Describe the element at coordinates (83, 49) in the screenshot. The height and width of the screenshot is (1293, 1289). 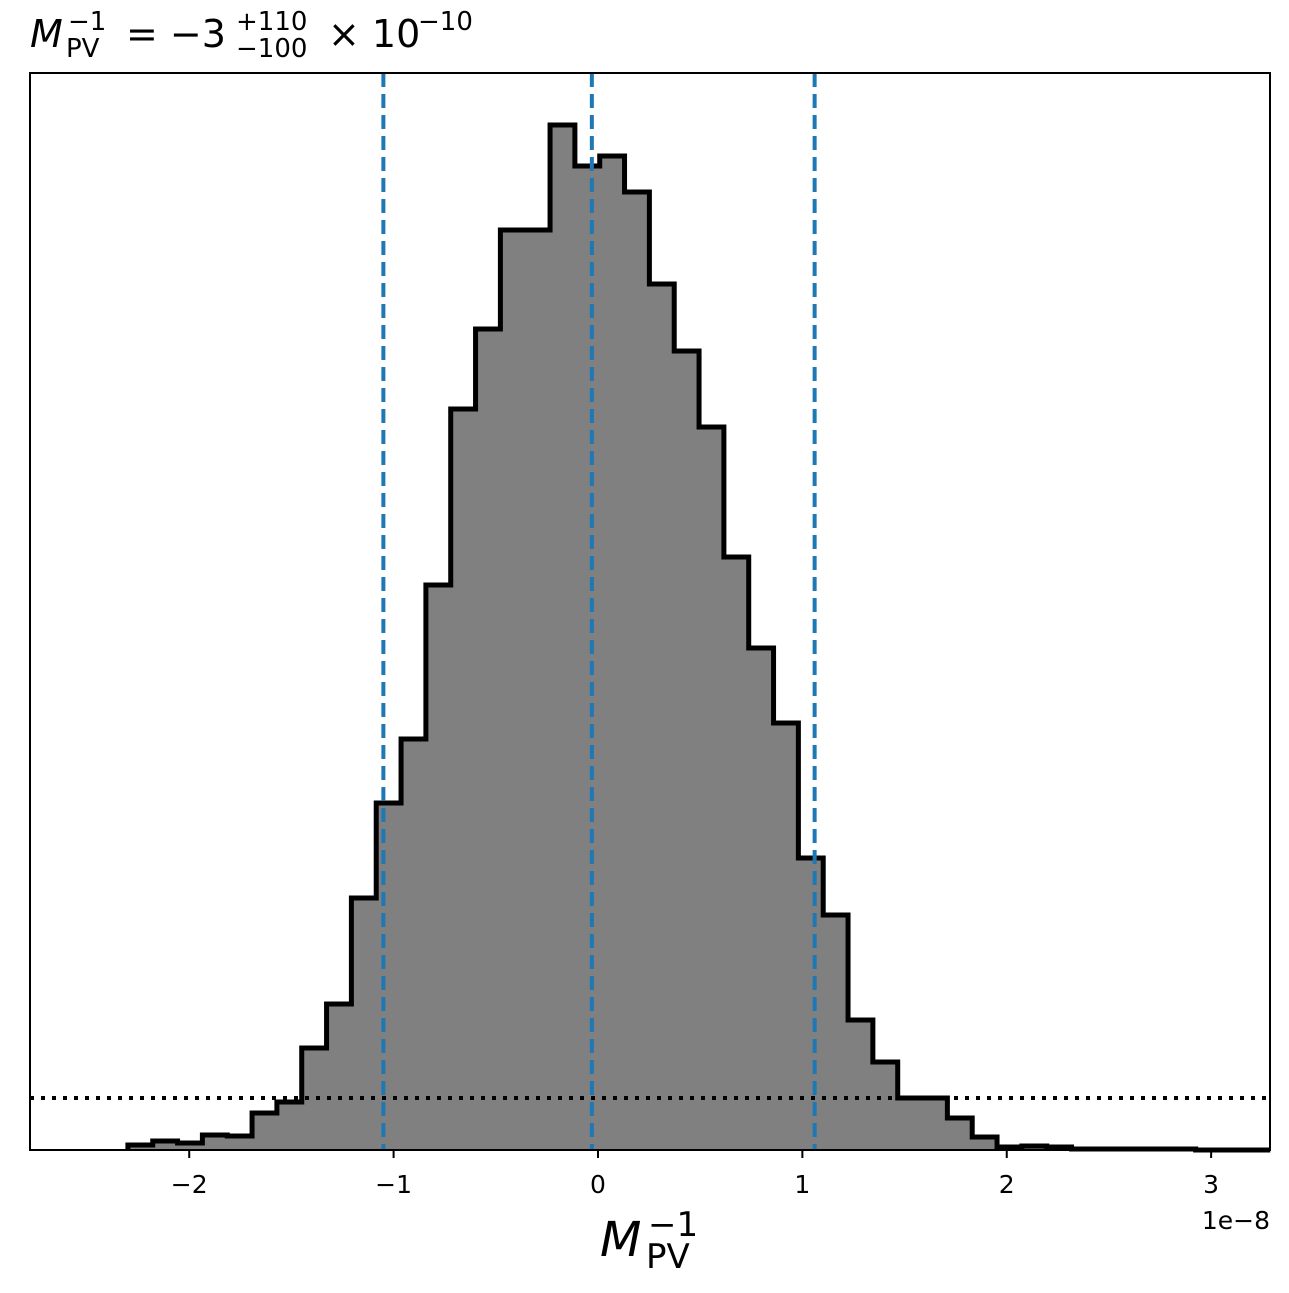
I see `title-subscript: PV` at that location.